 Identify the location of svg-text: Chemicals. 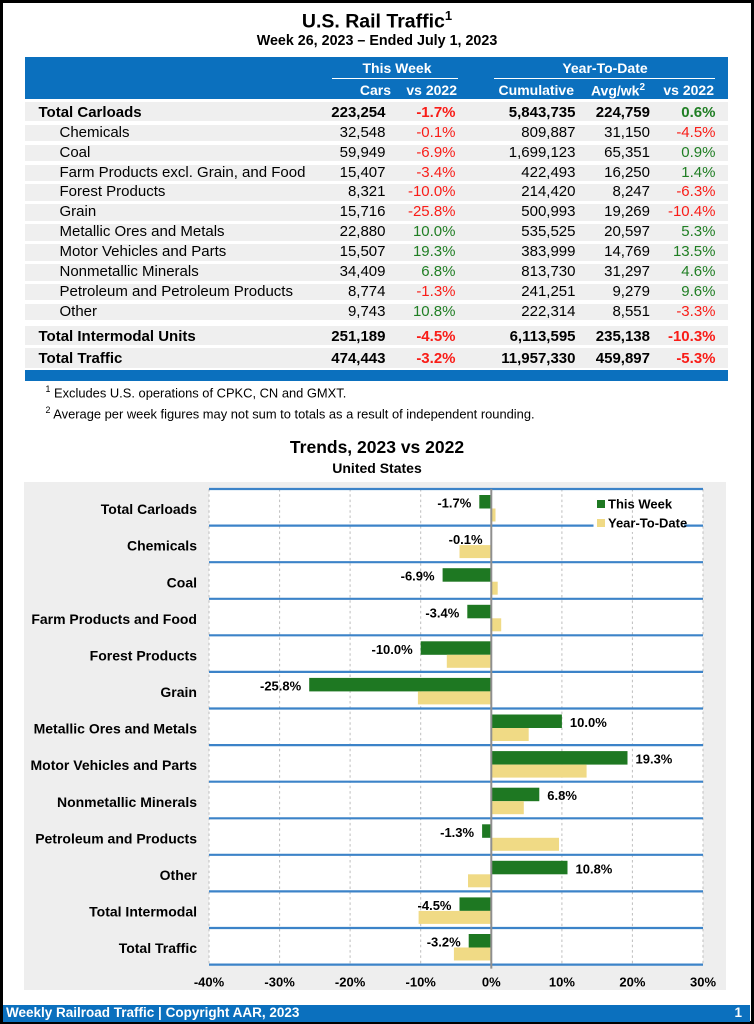
(162, 546).